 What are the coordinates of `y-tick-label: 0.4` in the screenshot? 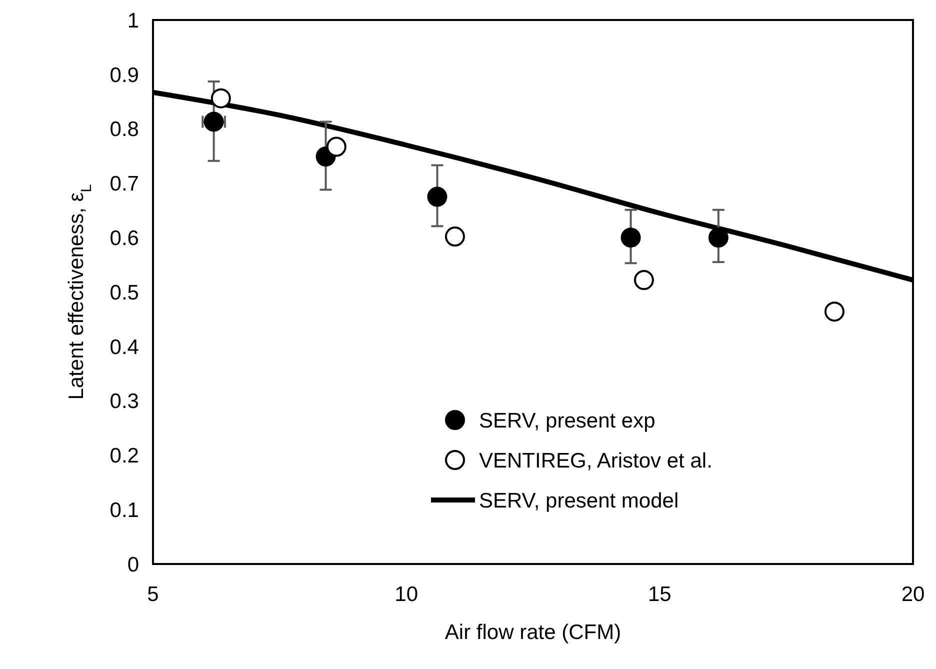 It's located at (125, 347).